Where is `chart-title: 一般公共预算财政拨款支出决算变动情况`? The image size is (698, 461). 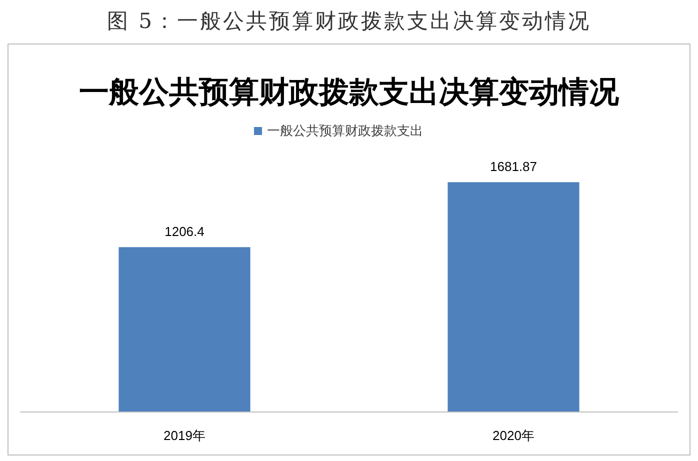 chart-title: 一般公共预算财政拨款支出决算变动情况 is located at coordinates (349, 92).